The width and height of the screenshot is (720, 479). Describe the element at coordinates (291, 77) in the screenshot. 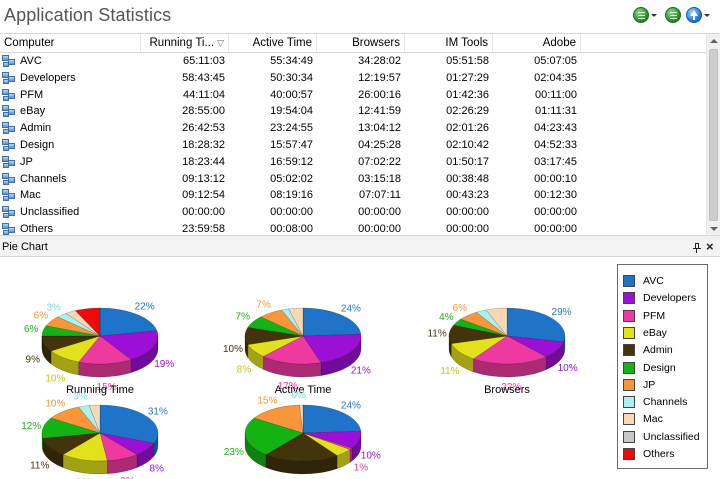

I see `active-cell: 50:30:34` at that location.